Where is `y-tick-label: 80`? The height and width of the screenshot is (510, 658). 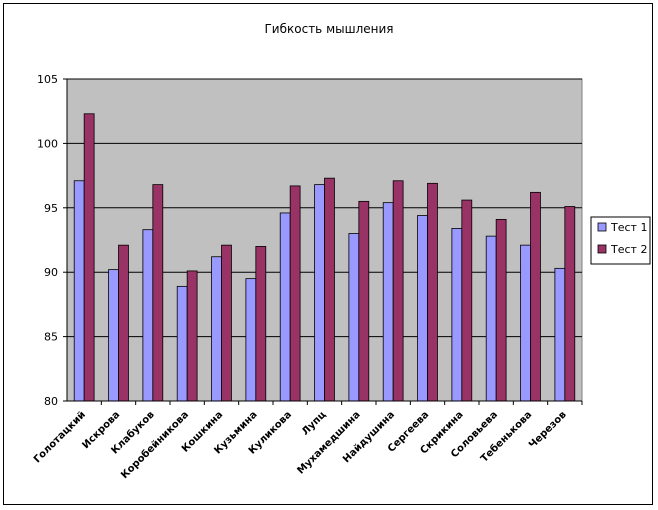
y-tick-label: 80 is located at coordinates (51, 401).